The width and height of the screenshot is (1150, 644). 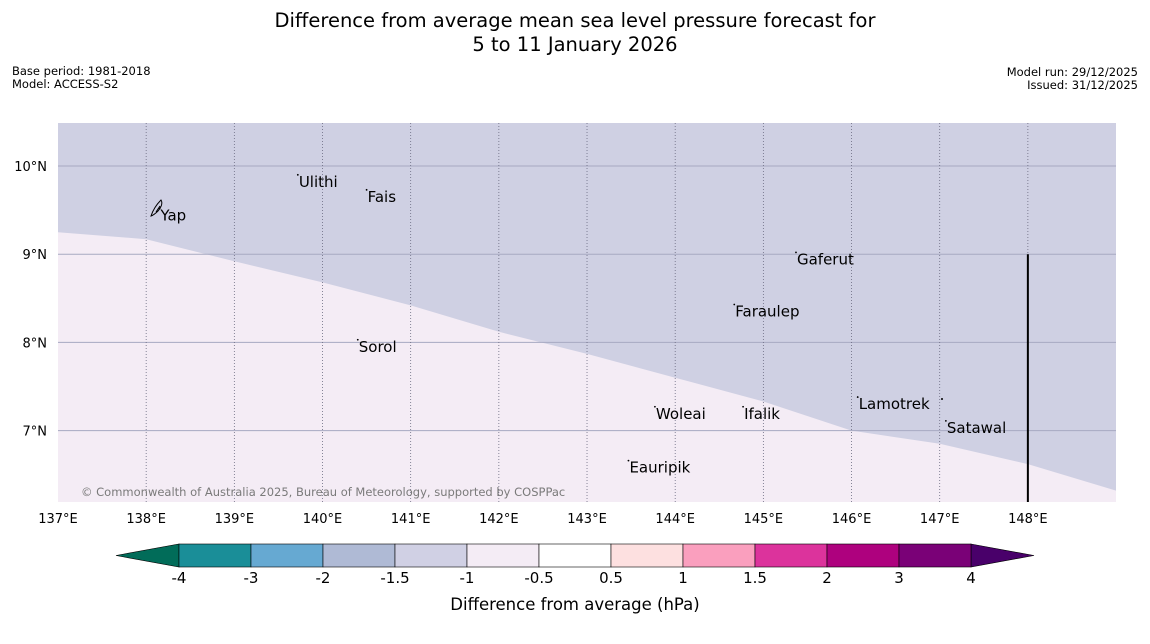 What do you see at coordinates (827, 578) in the screenshot?
I see `legend-tick-label: 2` at bounding box center [827, 578].